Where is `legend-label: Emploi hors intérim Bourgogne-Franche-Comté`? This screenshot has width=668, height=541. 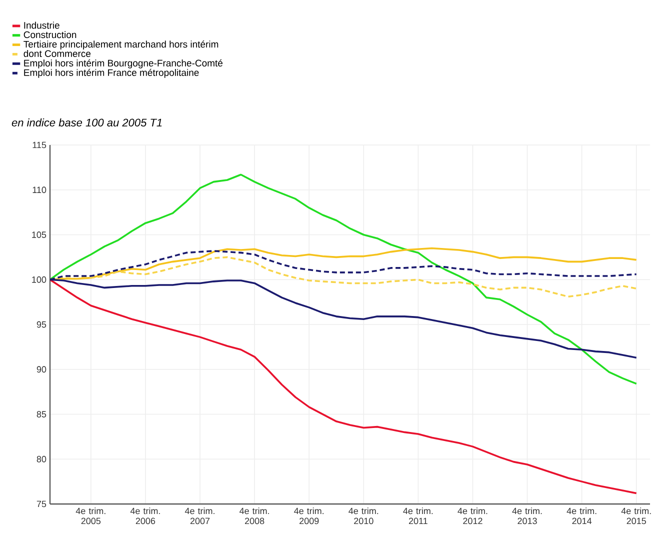 legend-label: Emploi hors intérim Bourgogne-Franche-Comté is located at coordinates (123, 63).